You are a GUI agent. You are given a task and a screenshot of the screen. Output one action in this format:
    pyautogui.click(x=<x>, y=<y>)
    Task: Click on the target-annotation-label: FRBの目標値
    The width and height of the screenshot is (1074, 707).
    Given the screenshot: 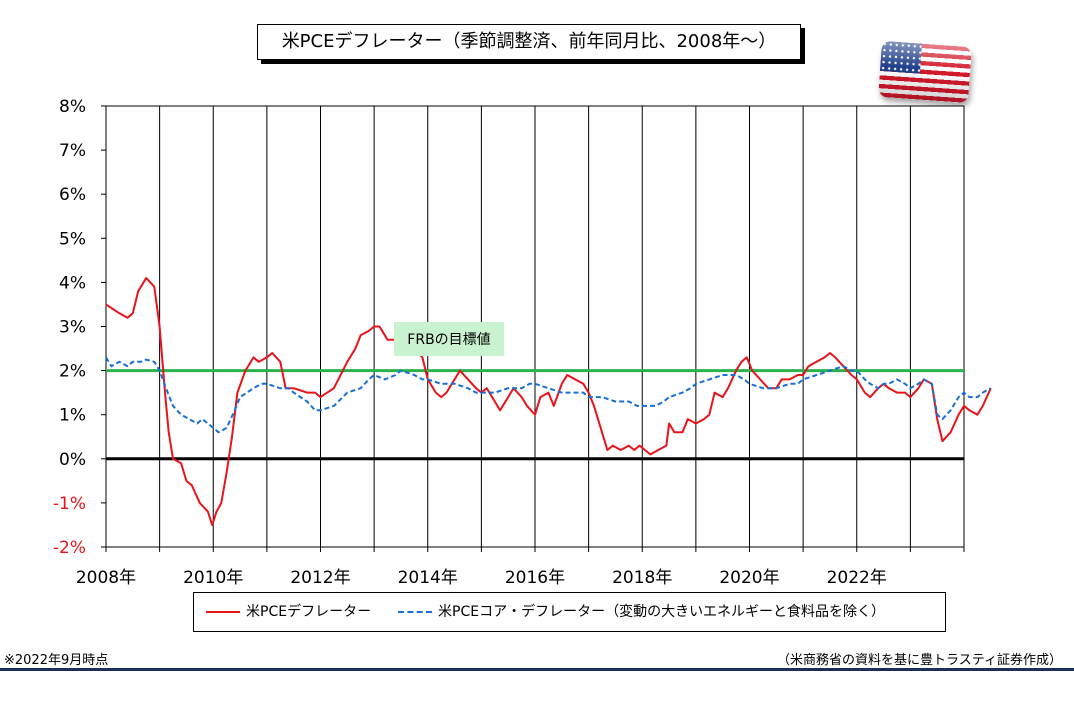 What is the action you would take?
    pyautogui.click(x=448, y=340)
    